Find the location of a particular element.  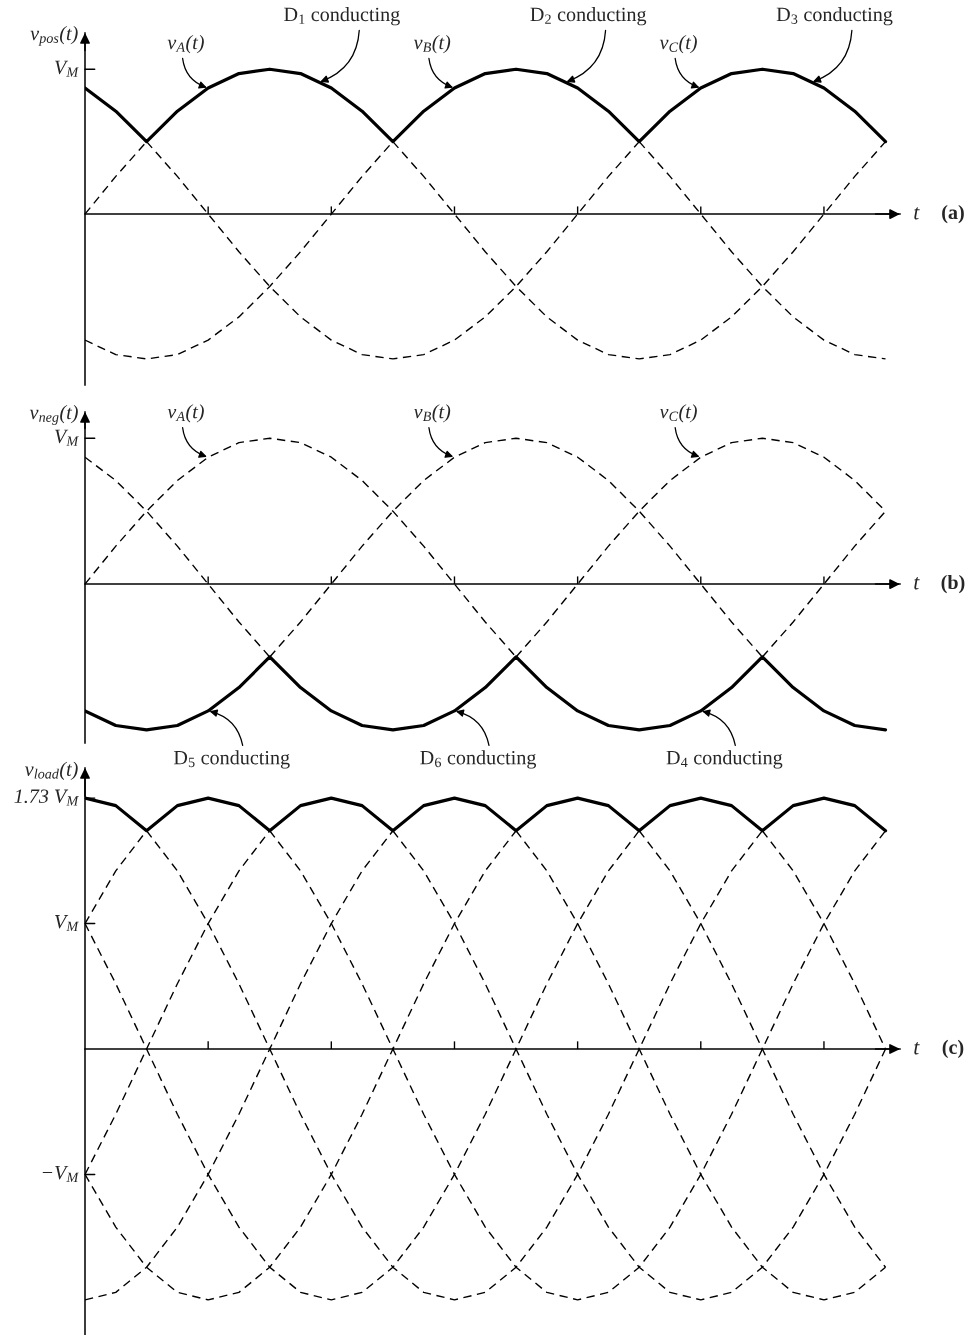

y-axis-title: v$_{pos}$(t) is located at coordinates (54, 36).